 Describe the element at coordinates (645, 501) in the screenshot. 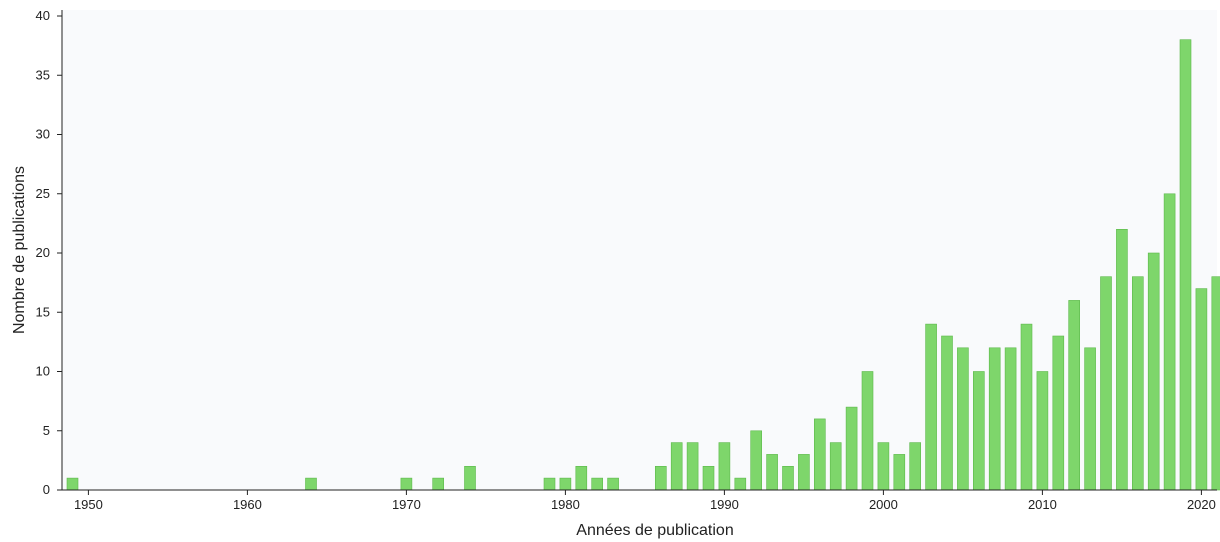

I see `x-axis-ticks: 1950 1960 1970 1980 1990 2000 2010 2020` at that location.